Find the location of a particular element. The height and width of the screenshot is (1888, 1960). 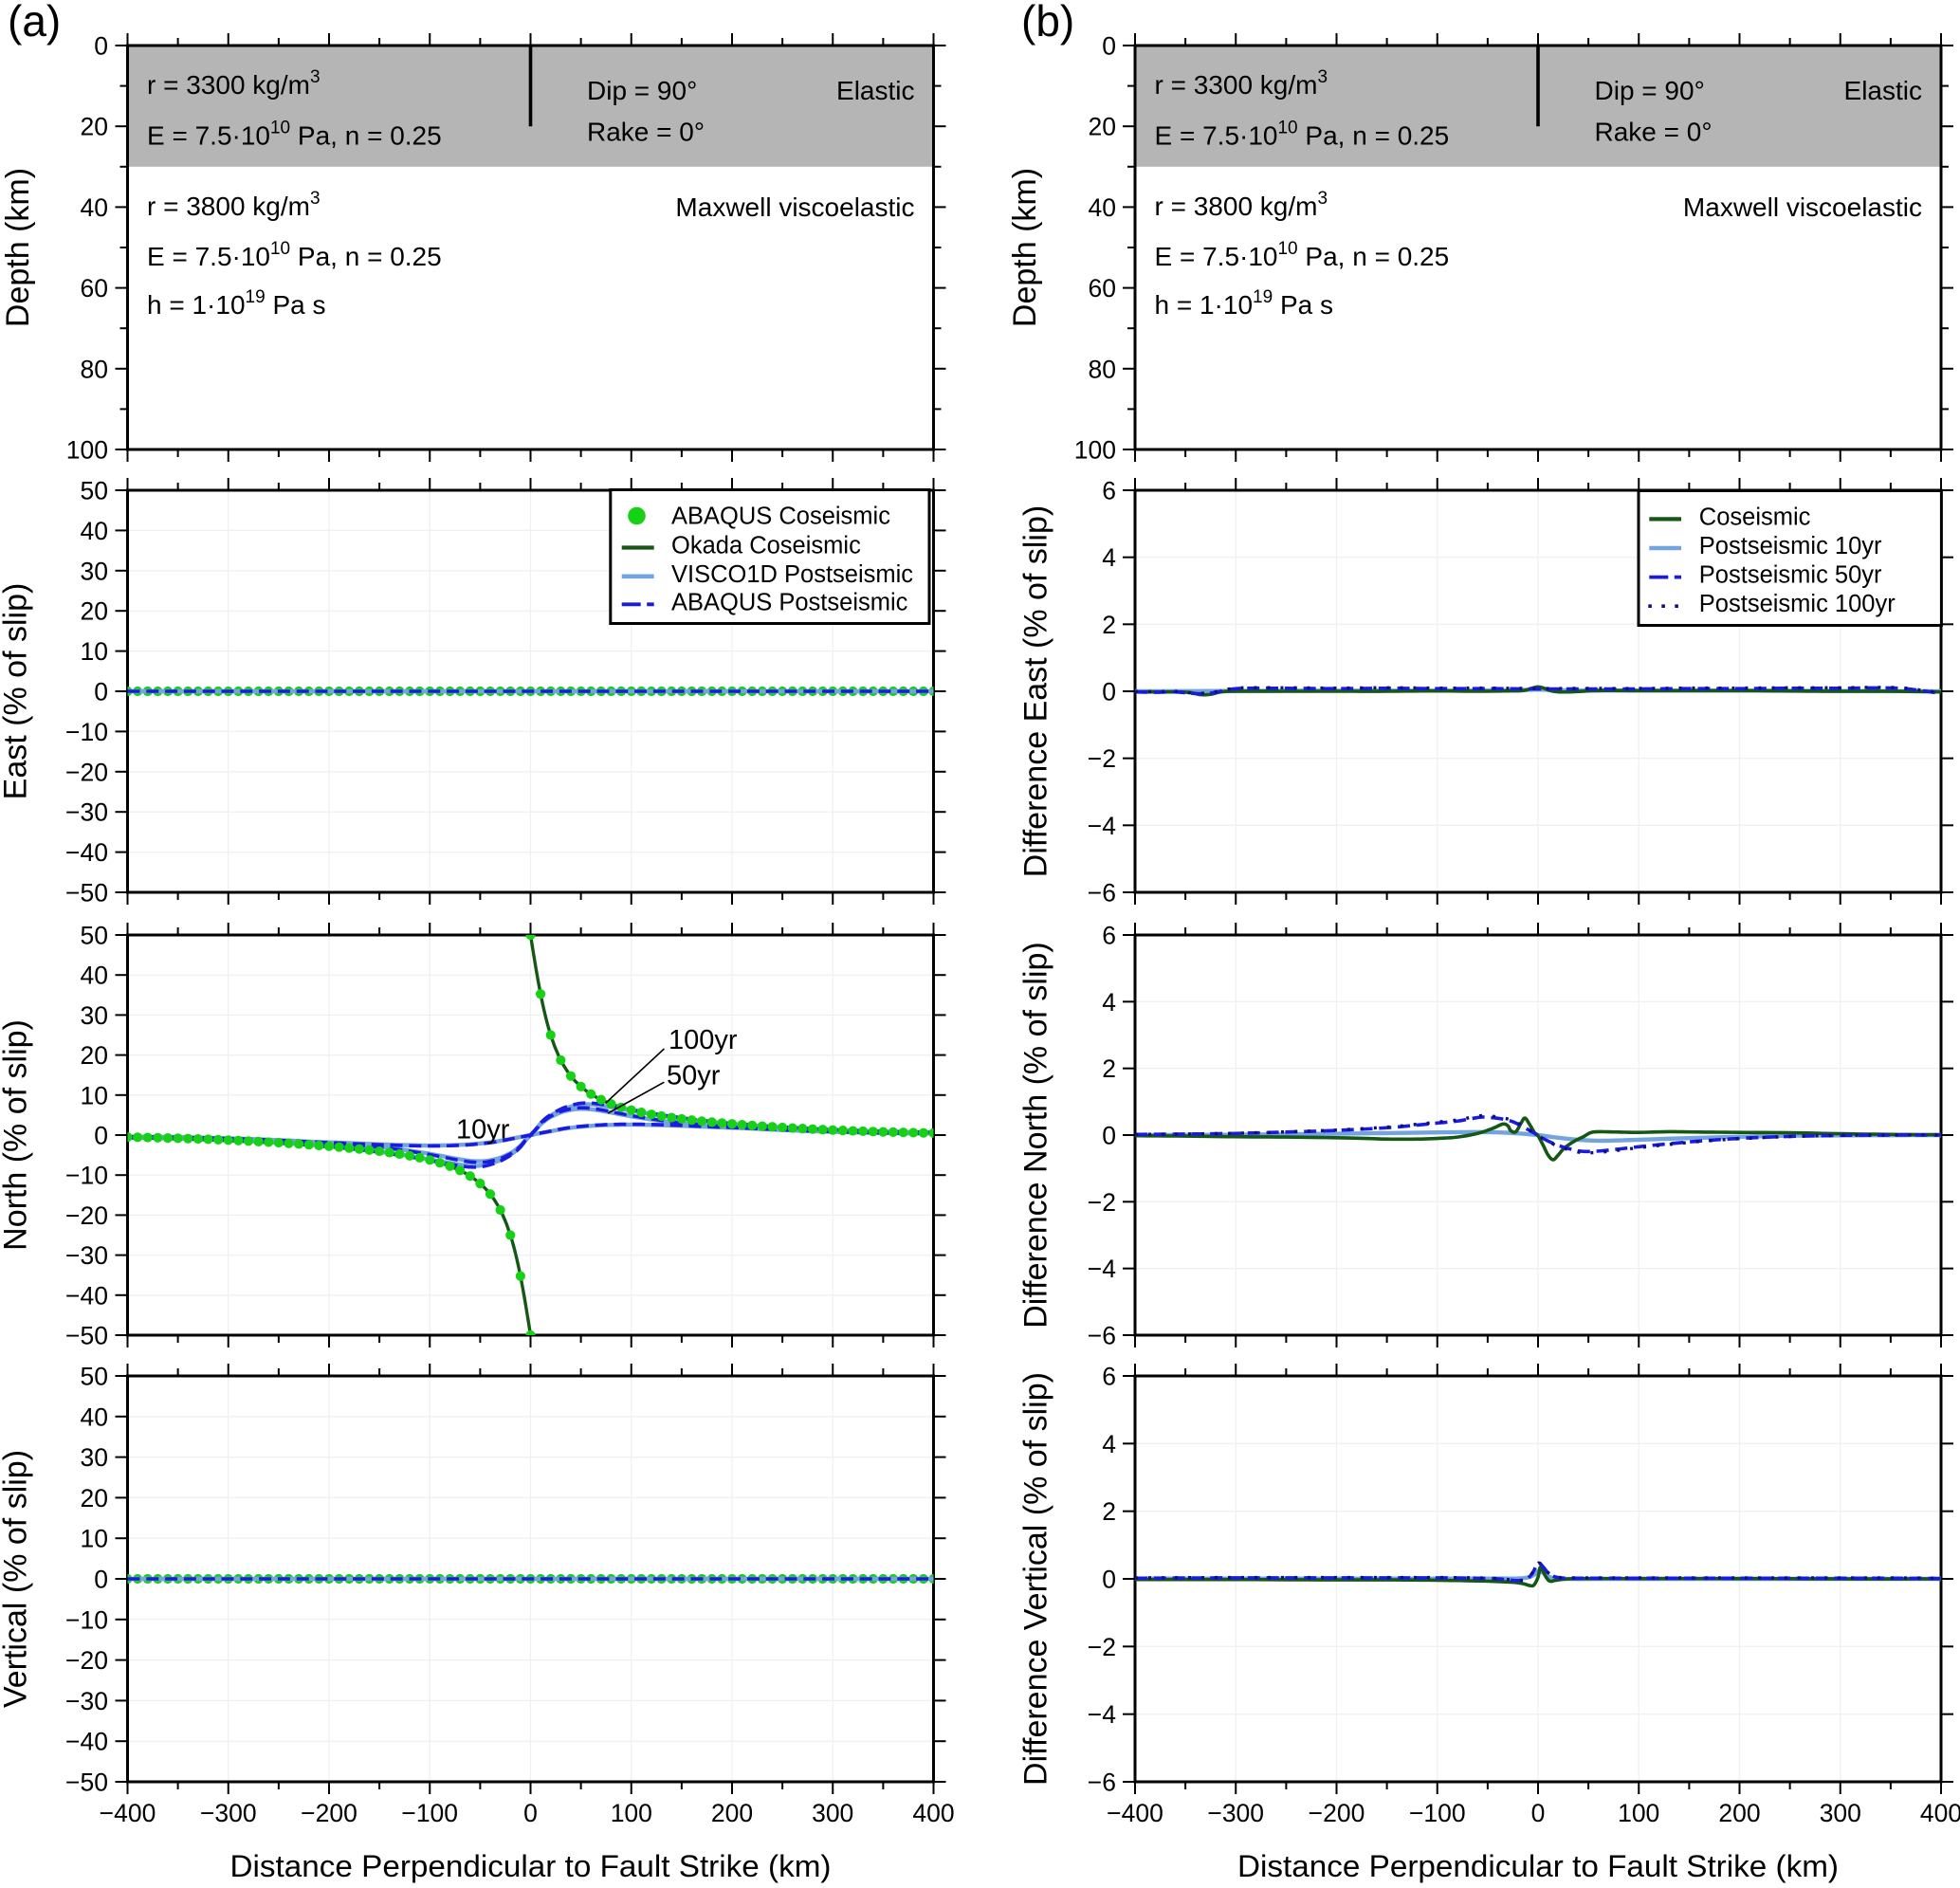

svg-text: East (% of slip) is located at coordinates (17, 692).